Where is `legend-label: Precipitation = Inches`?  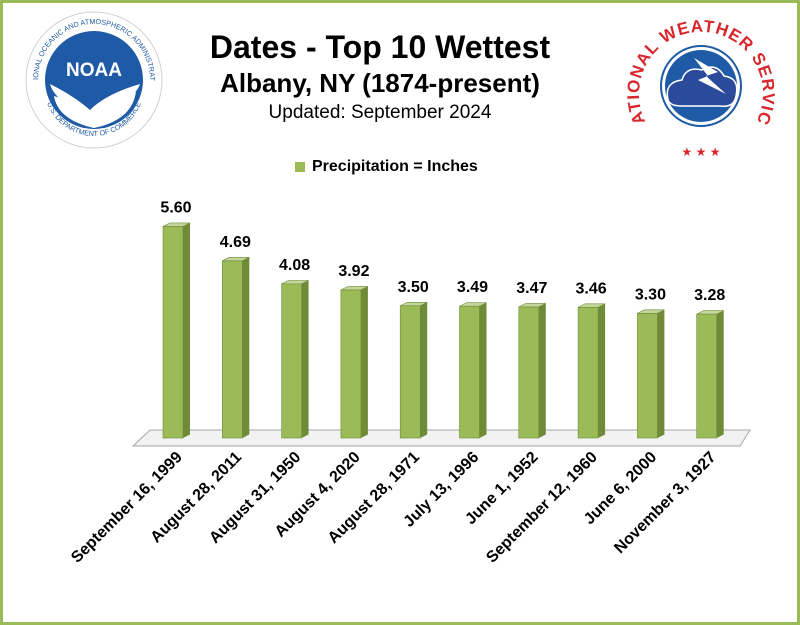
legend-label: Precipitation = Inches is located at coordinates (395, 166).